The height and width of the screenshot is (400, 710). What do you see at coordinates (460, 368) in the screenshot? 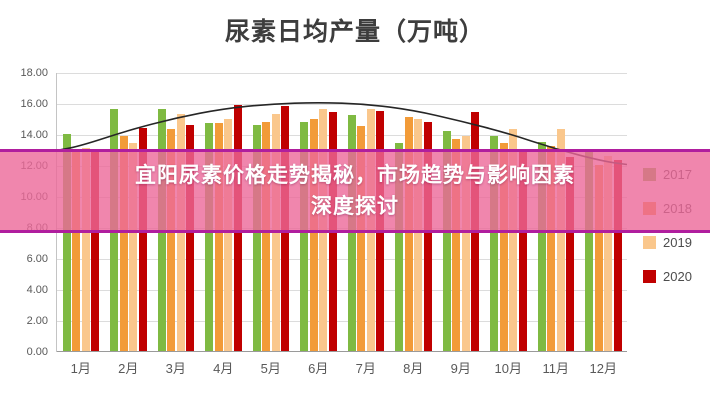
I see `x-tick-label: 9月` at bounding box center [460, 368].